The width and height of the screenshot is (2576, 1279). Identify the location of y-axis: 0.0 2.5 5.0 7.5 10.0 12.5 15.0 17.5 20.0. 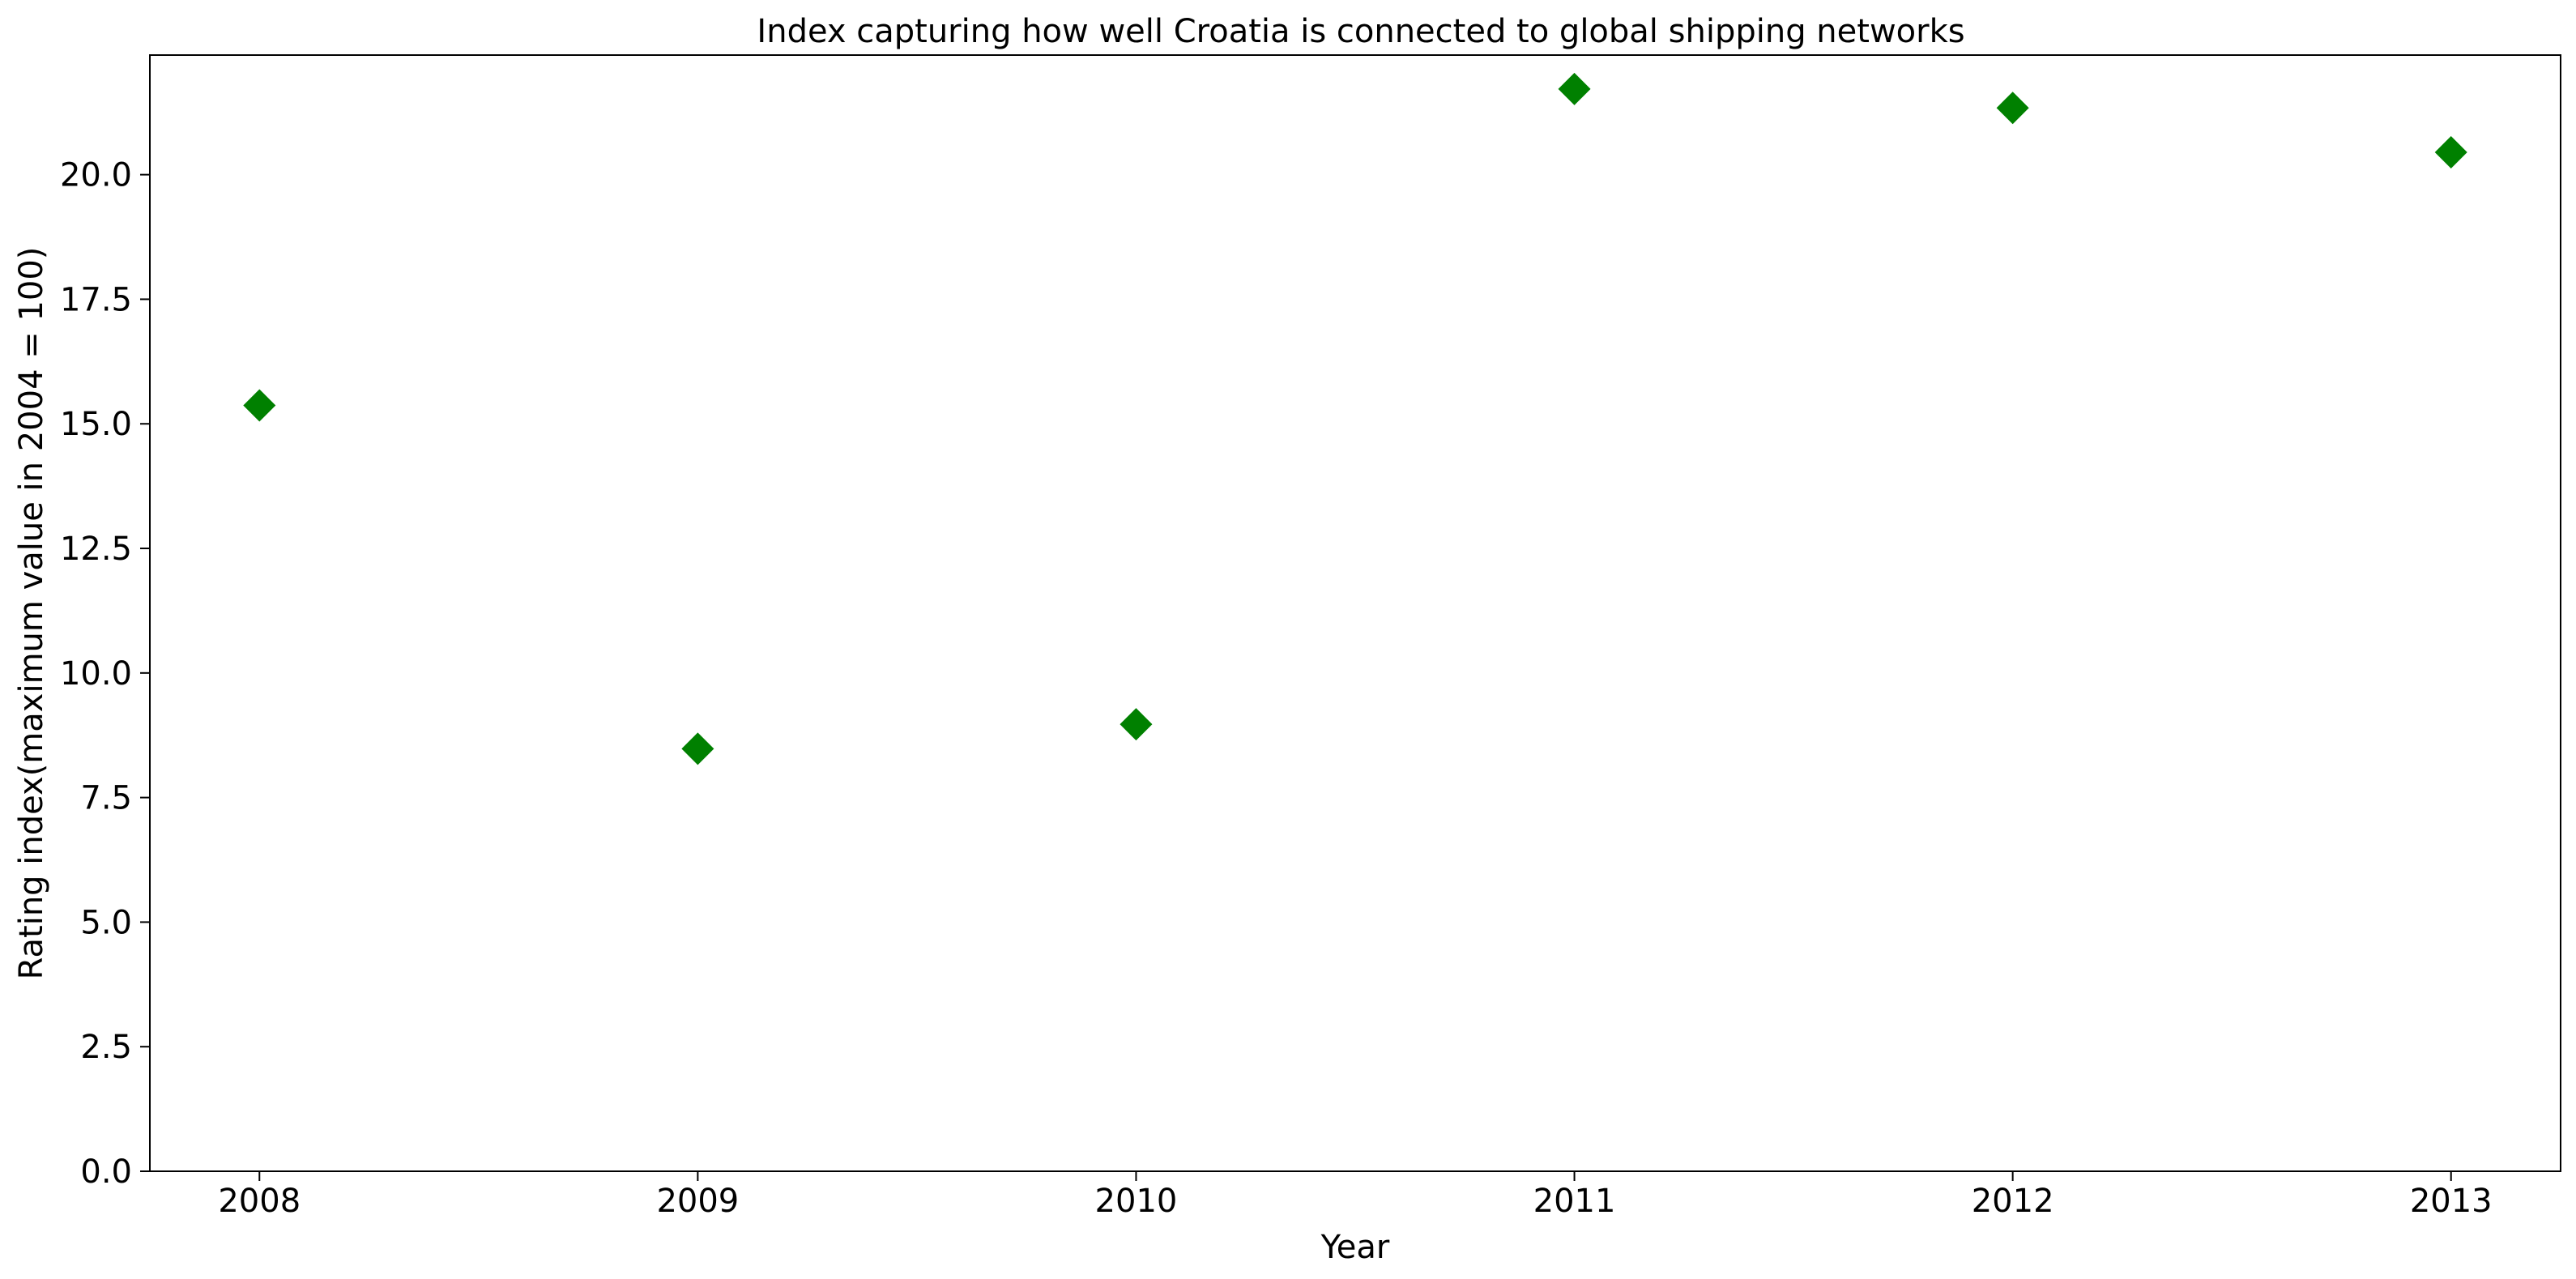
(105, 674).